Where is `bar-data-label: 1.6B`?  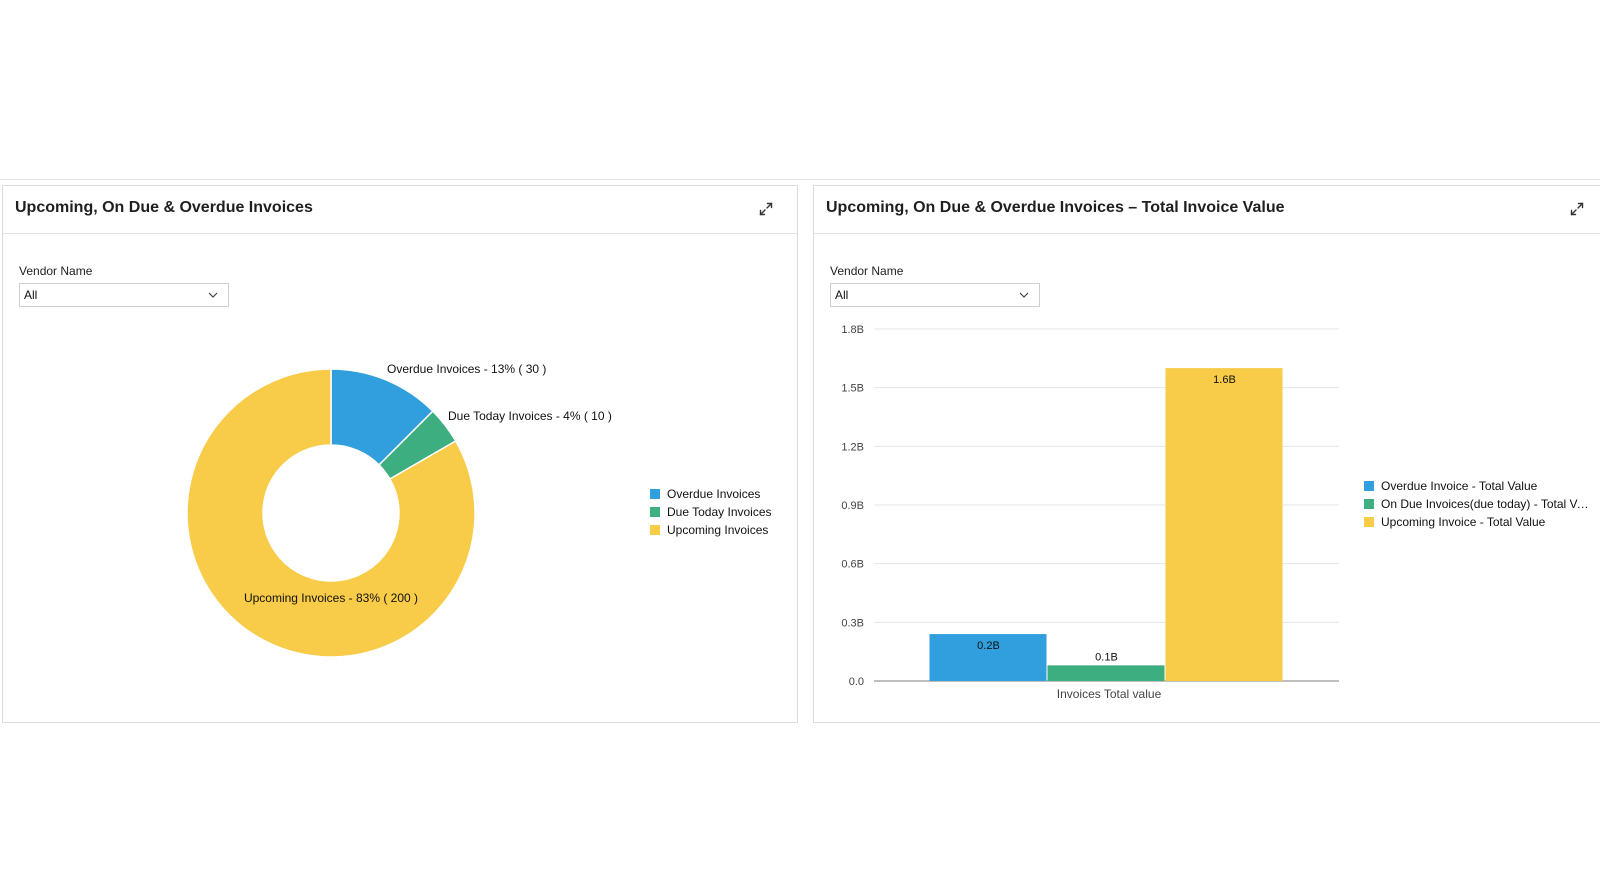
bar-data-label: 1.6B is located at coordinates (1224, 380).